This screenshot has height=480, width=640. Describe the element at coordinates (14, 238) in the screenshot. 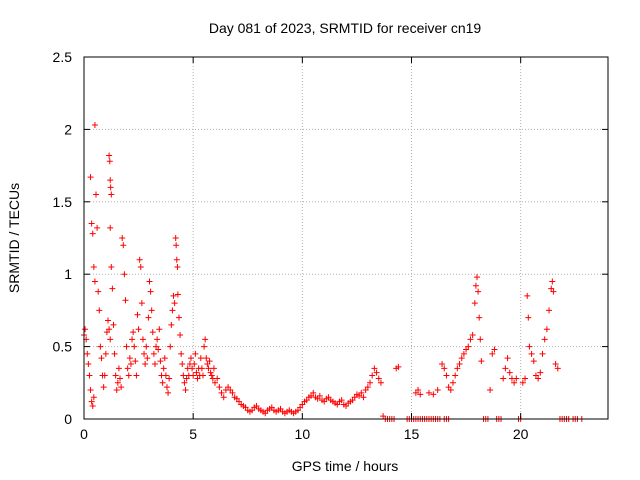

I see `y-axis-label: SRMTID / TECUs` at that location.